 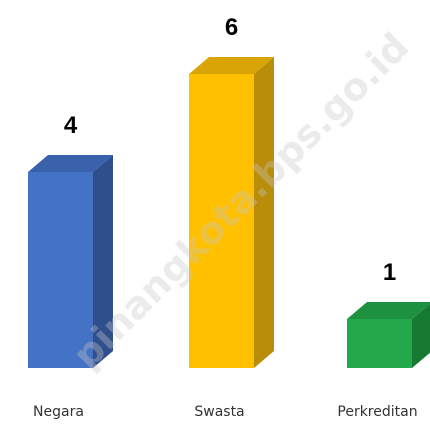 What do you see at coordinates (389, 272) in the screenshot?
I see `data-label: 1` at bounding box center [389, 272].